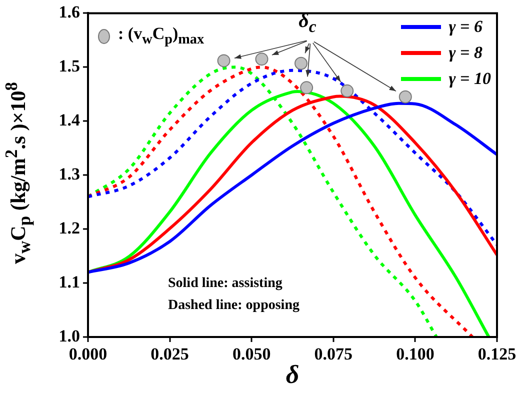  I want to click on x-tick-label: 0.075, so click(333, 354).